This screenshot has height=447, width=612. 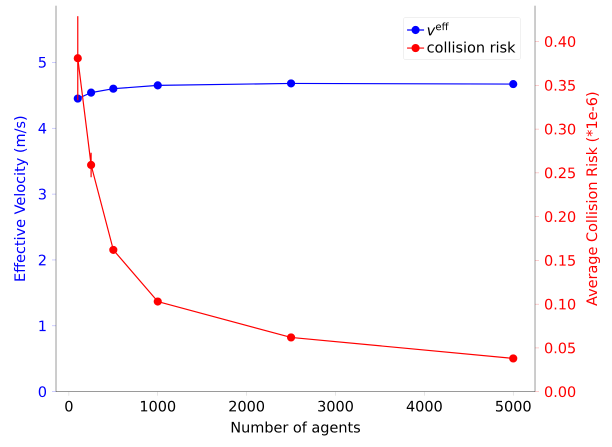 What do you see at coordinates (424, 406) in the screenshot?
I see `x-tick-label: 4000` at bounding box center [424, 406].